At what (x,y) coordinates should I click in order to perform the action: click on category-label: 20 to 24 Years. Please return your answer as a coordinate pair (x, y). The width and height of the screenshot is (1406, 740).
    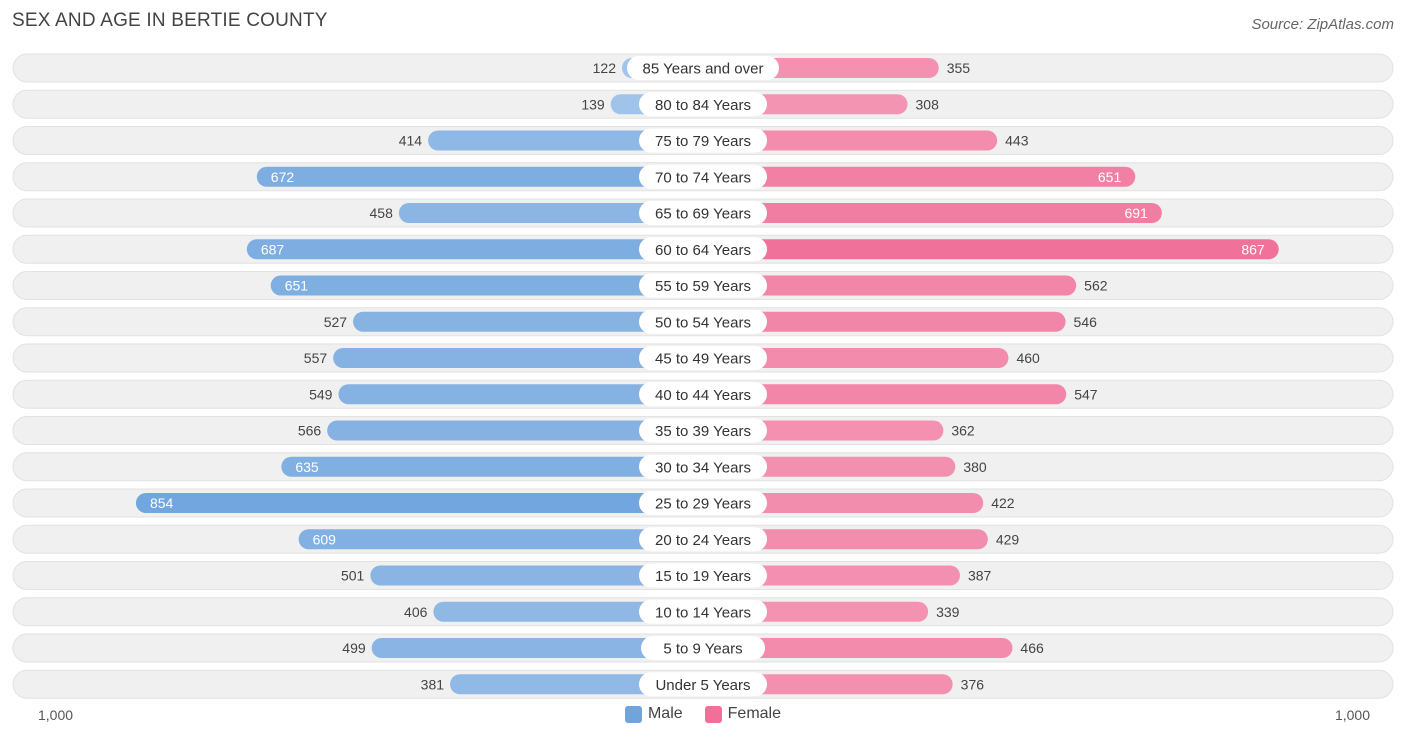
    Looking at the image, I should click on (703, 540).